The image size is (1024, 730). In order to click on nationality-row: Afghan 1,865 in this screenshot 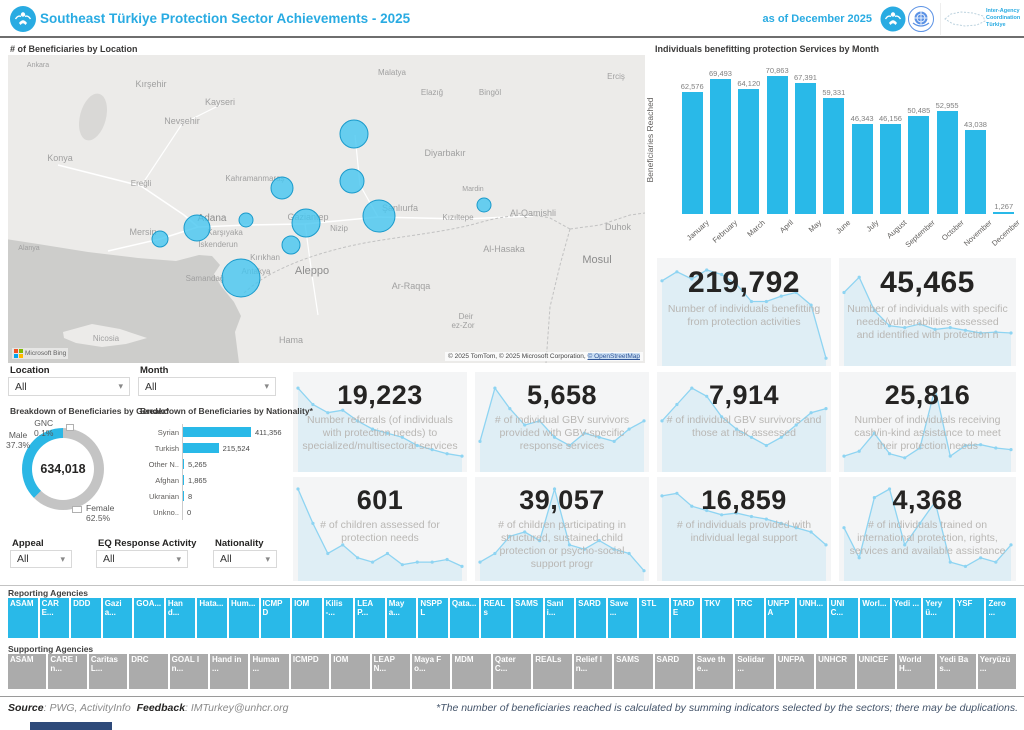, I will do `click(215, 480)`.